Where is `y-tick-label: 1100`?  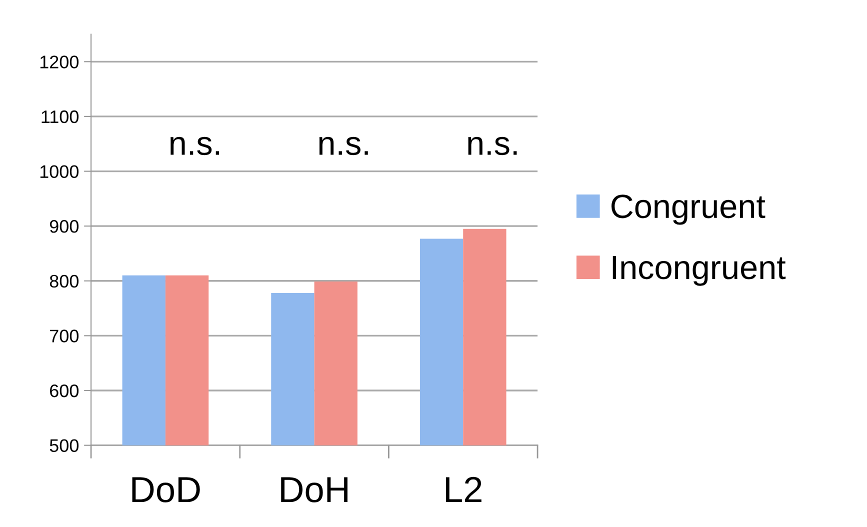 y-tick-label: 1100 is located at coordinates (60, 117).